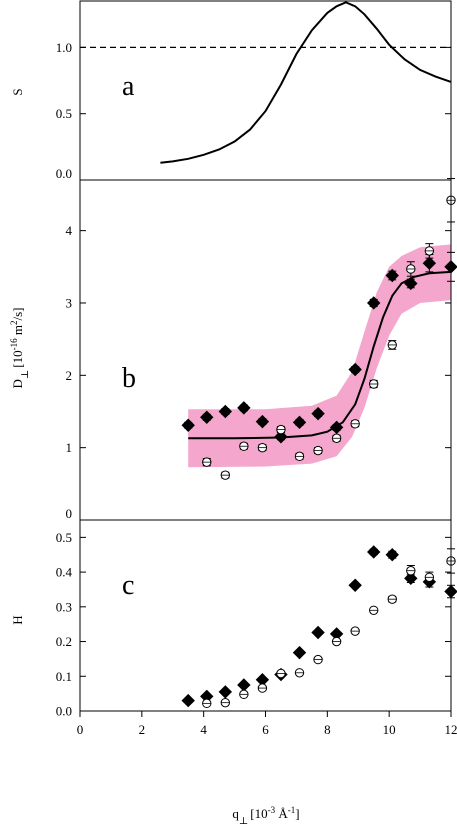 Image resolution: width=457 pixels, height=828 pixels. Describe the element at coordinates (64, 47) in the screenshot. I see `panel-a-ytick-label: 1.0` at that location.